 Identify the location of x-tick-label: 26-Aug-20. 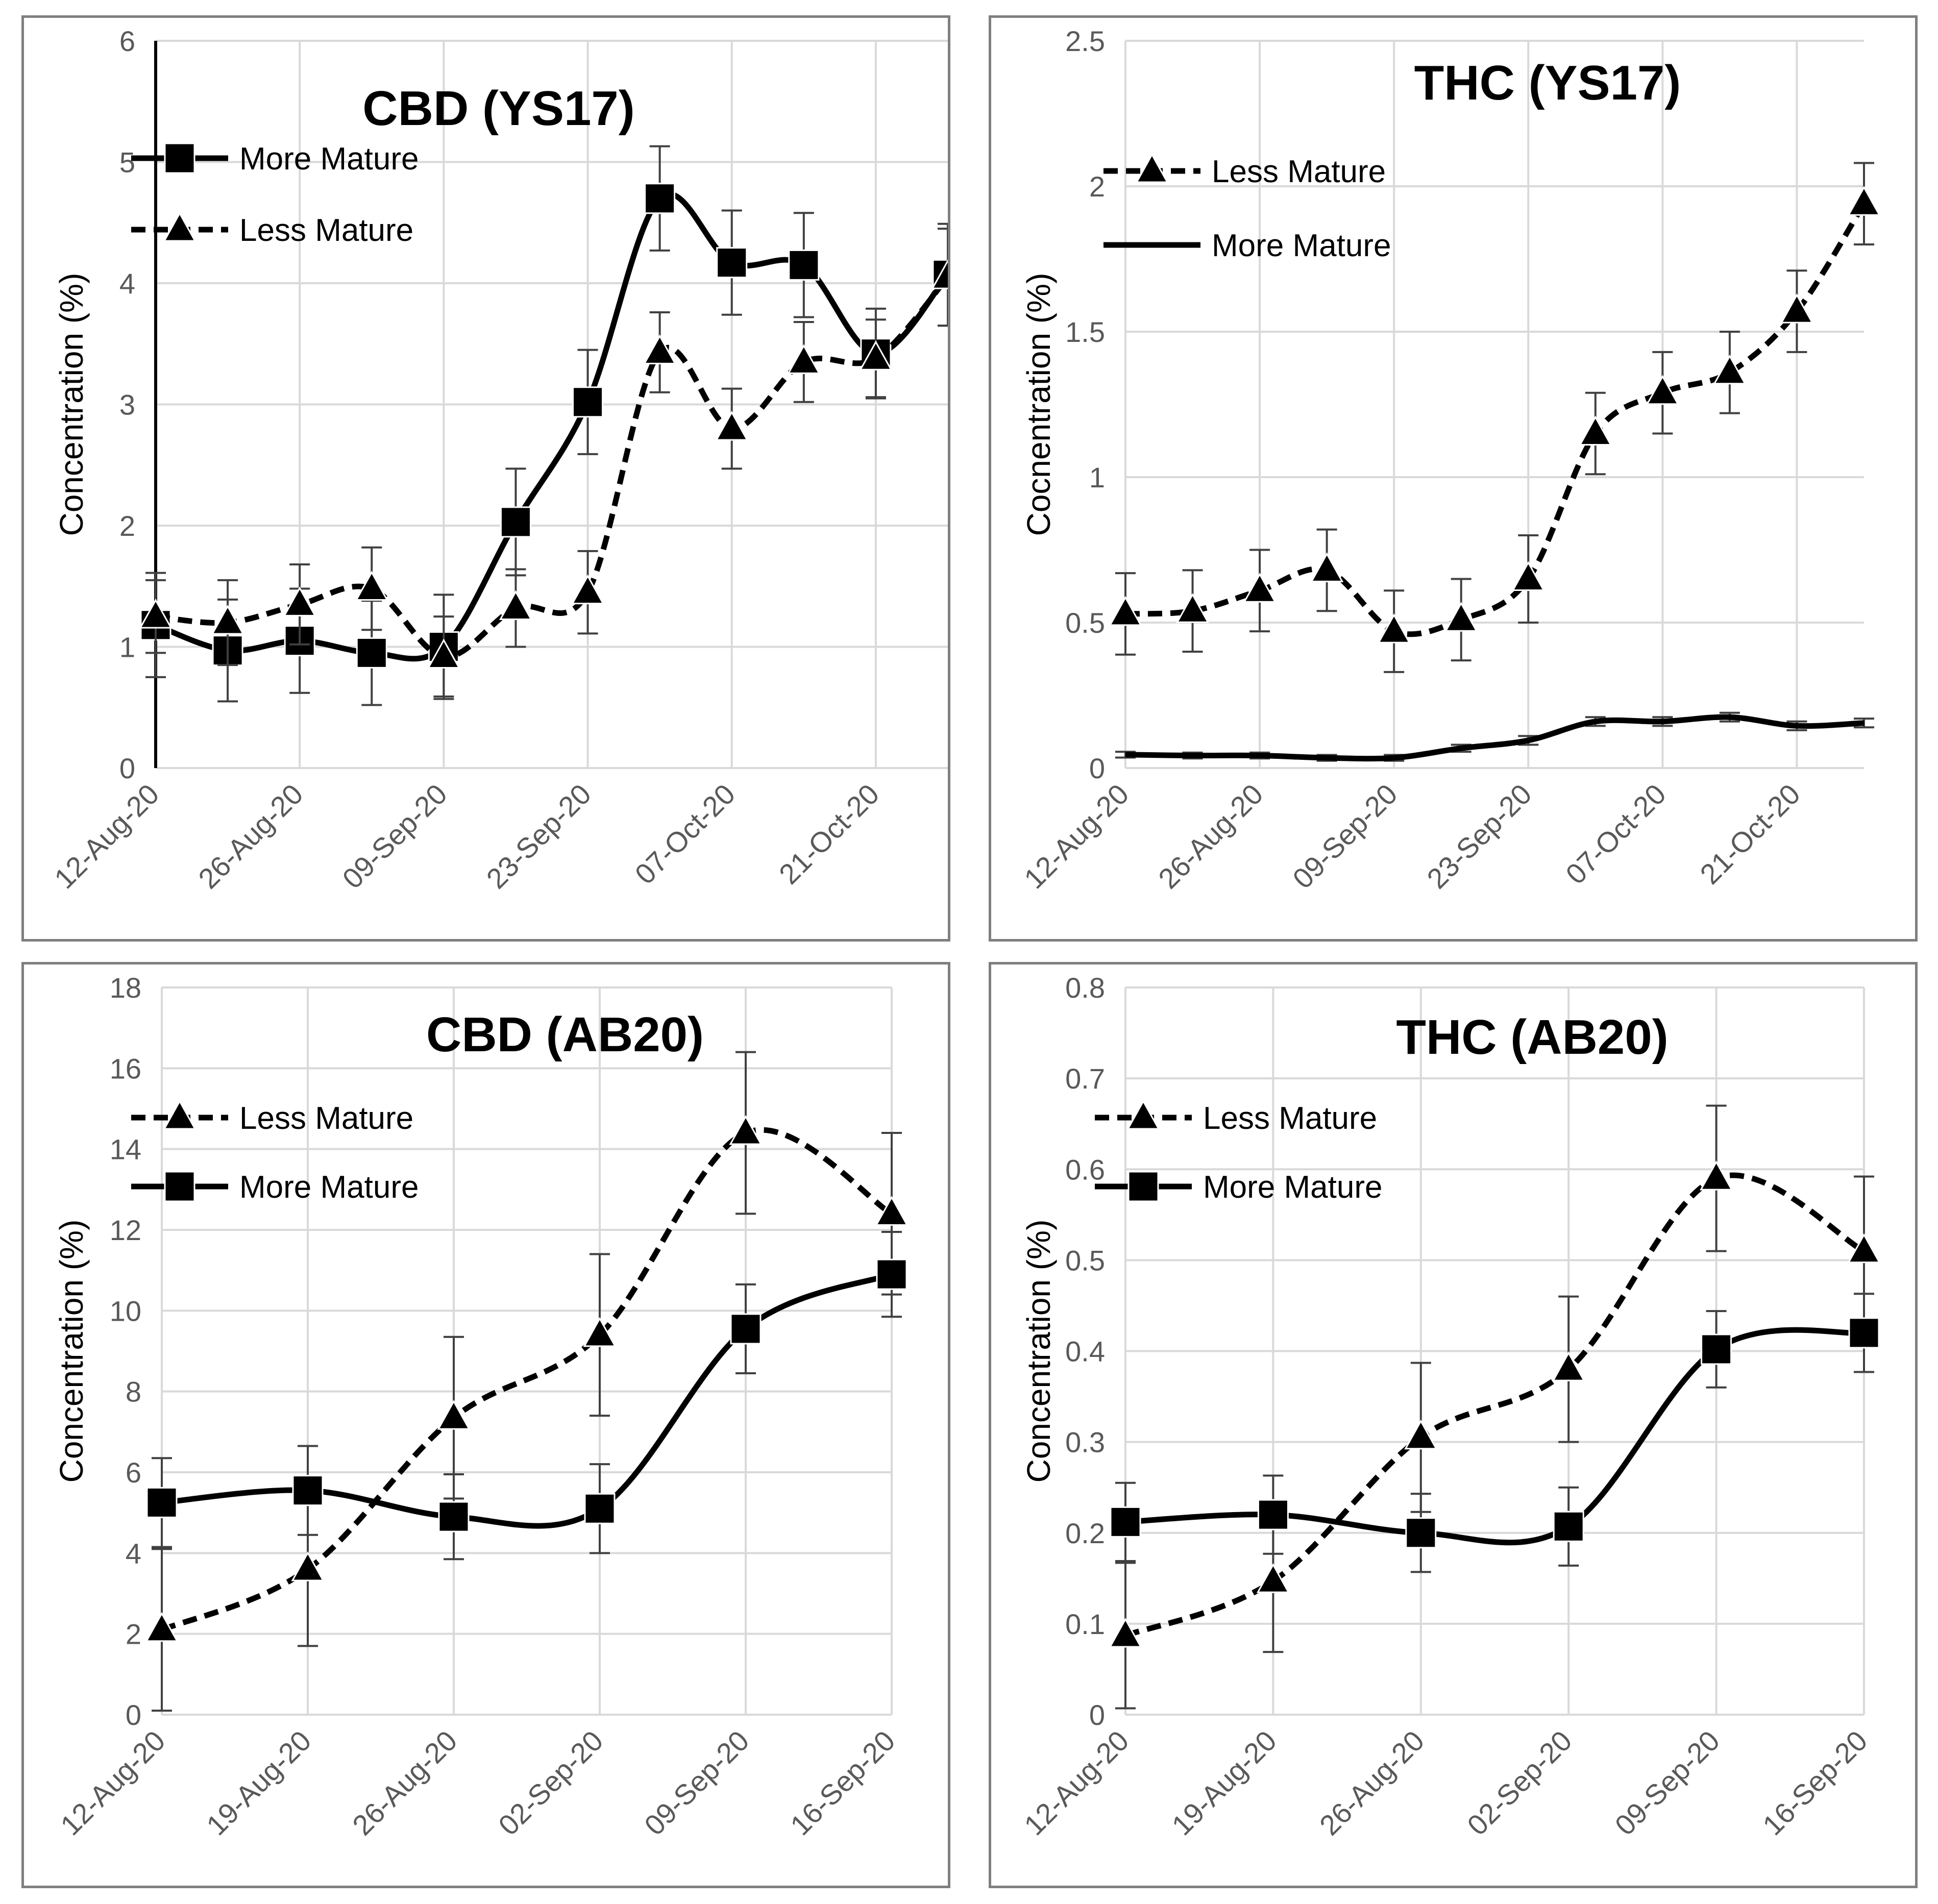
(1210, 836).